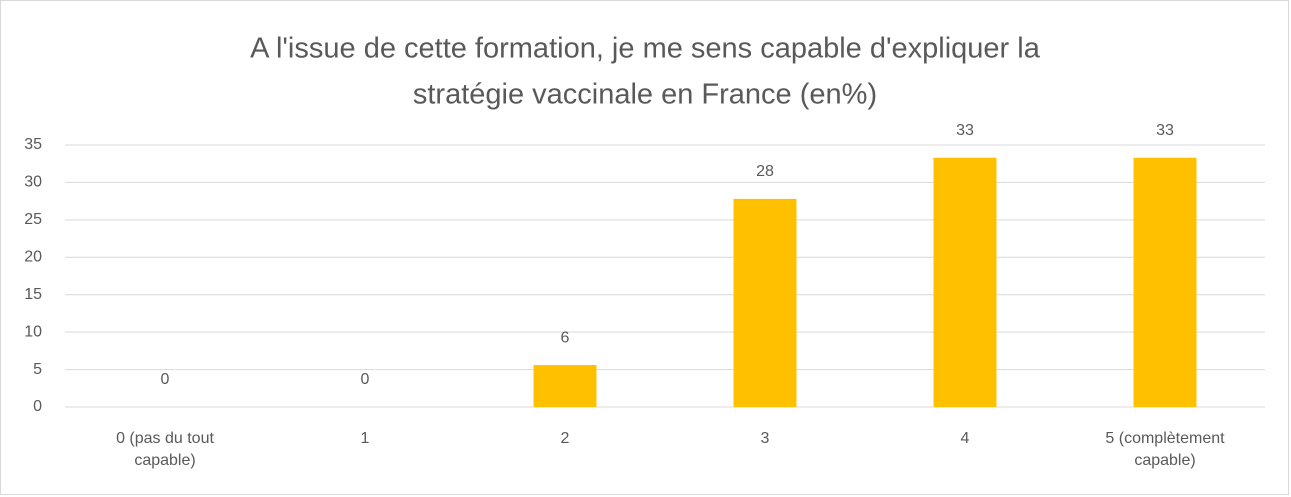 The width and height of the screenshot is (1291, 497). Describe the element at coordinates (765, 438) in the screenshot. I see `x-tick-label: 3` at that location.